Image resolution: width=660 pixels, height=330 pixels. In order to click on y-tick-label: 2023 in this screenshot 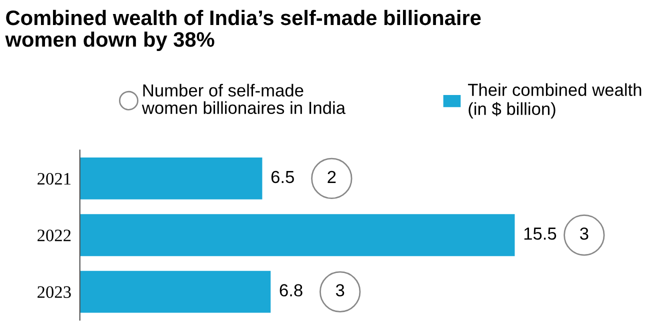, I will do `click(54, 292)`.